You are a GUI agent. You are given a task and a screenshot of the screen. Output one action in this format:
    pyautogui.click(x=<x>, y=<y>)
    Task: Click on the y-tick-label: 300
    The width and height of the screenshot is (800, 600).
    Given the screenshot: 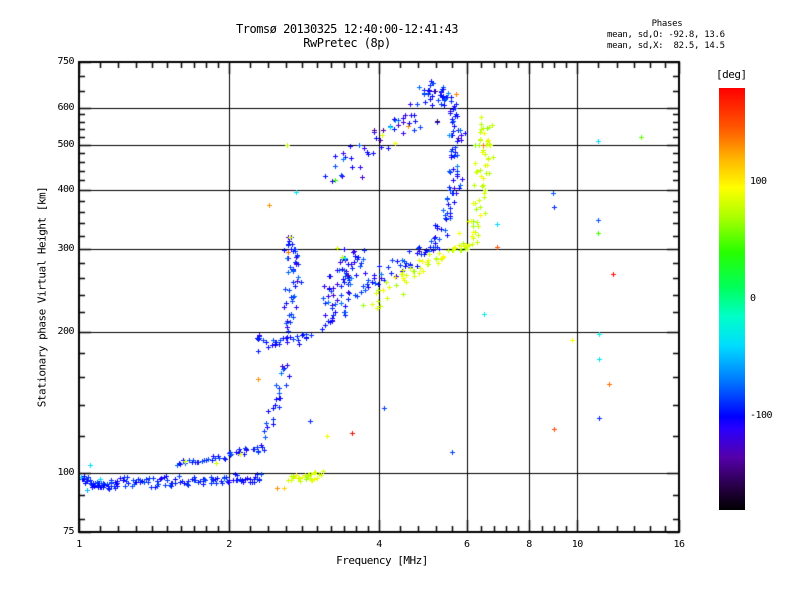 What is the action you would take?
    pyautogui.click(x=65, y=249)
    